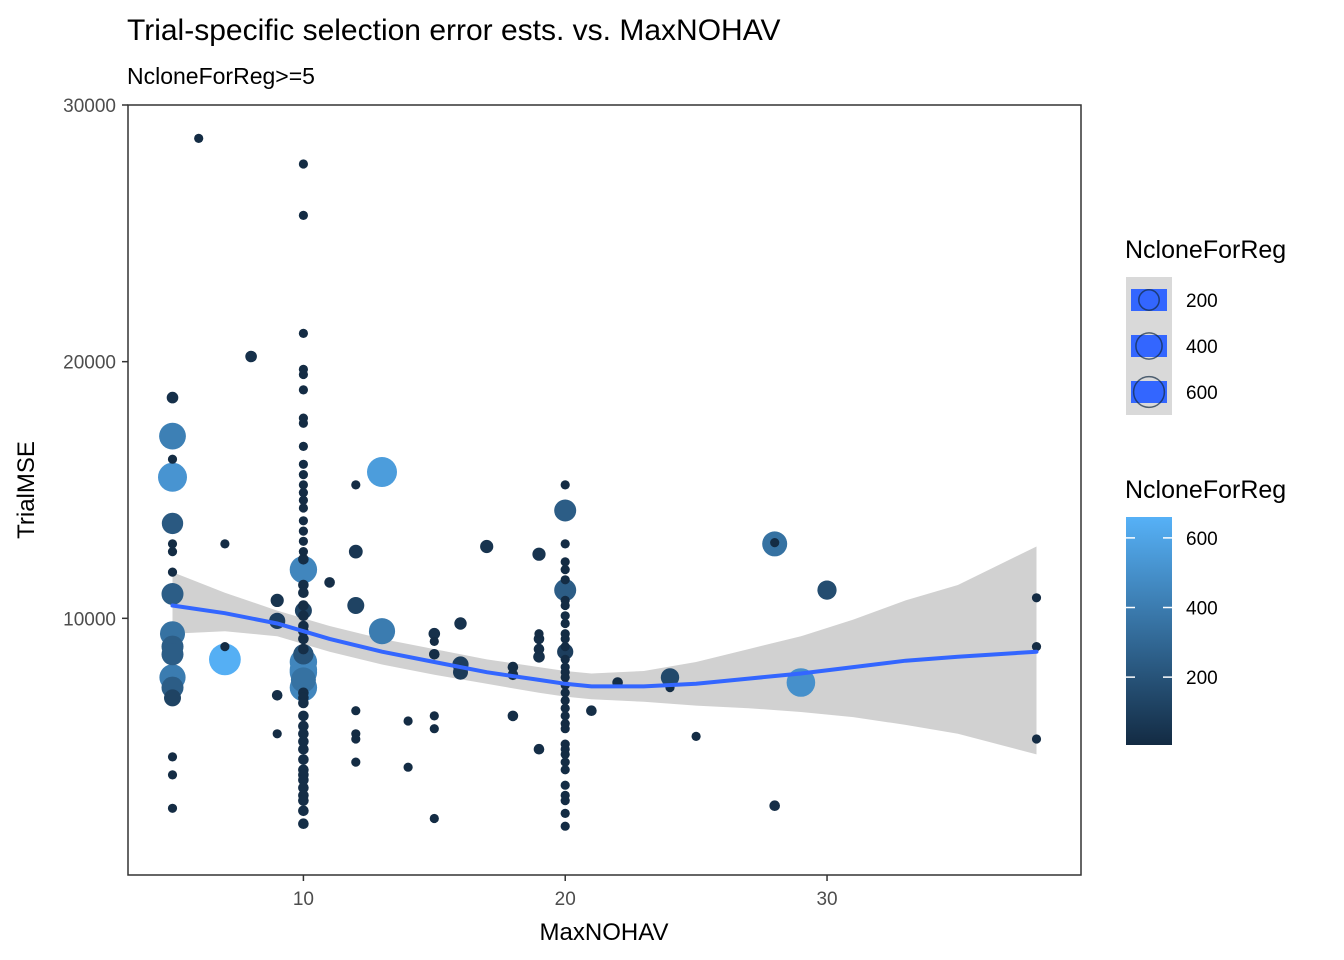  I want to click on y-axis-title: TrialMSE, so click(26, 490).